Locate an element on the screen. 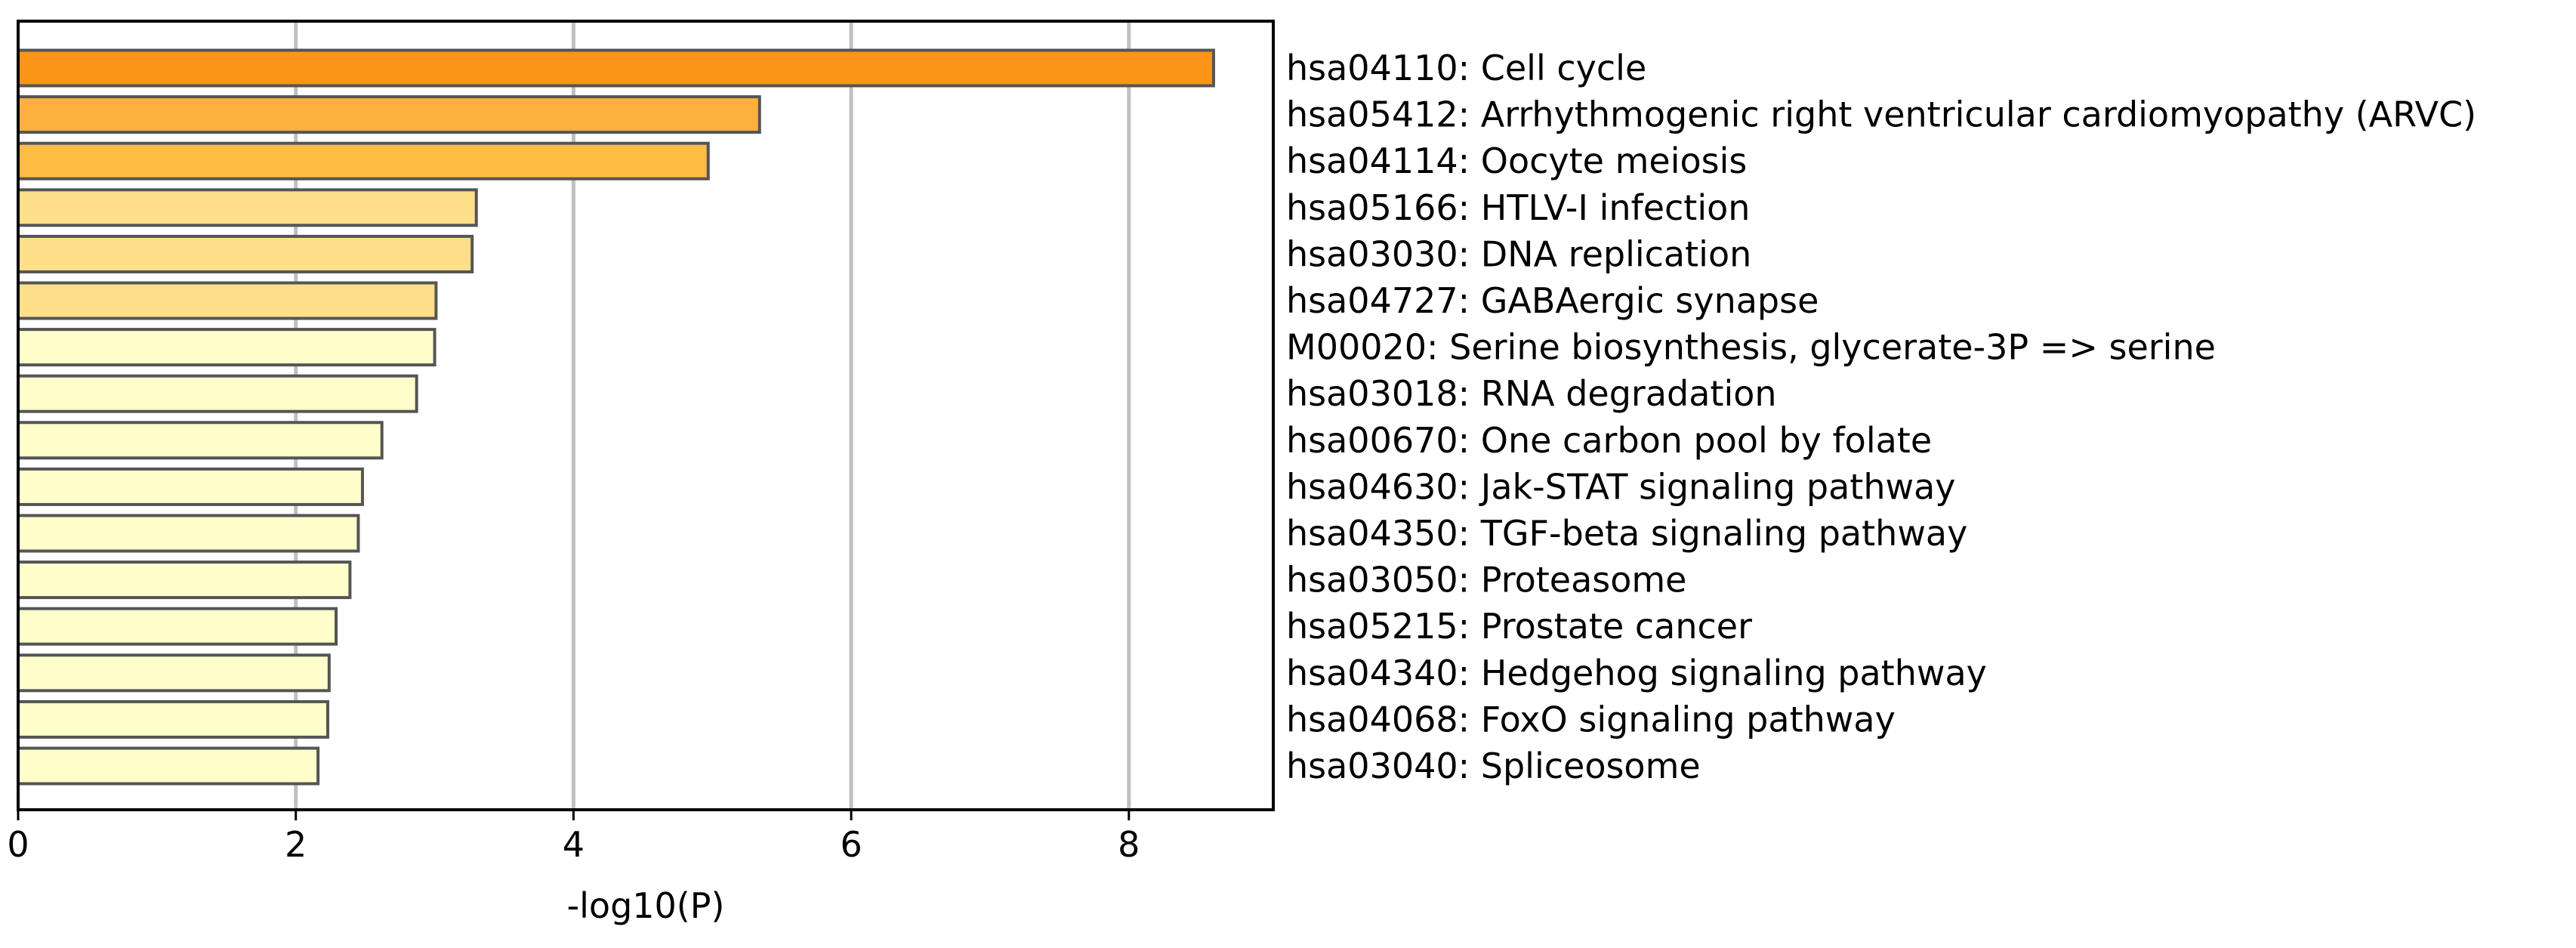 This screenshot has height=948, width=2576. category-label: hsa04110: Cell cycle is located at coordinates (1466, 68).